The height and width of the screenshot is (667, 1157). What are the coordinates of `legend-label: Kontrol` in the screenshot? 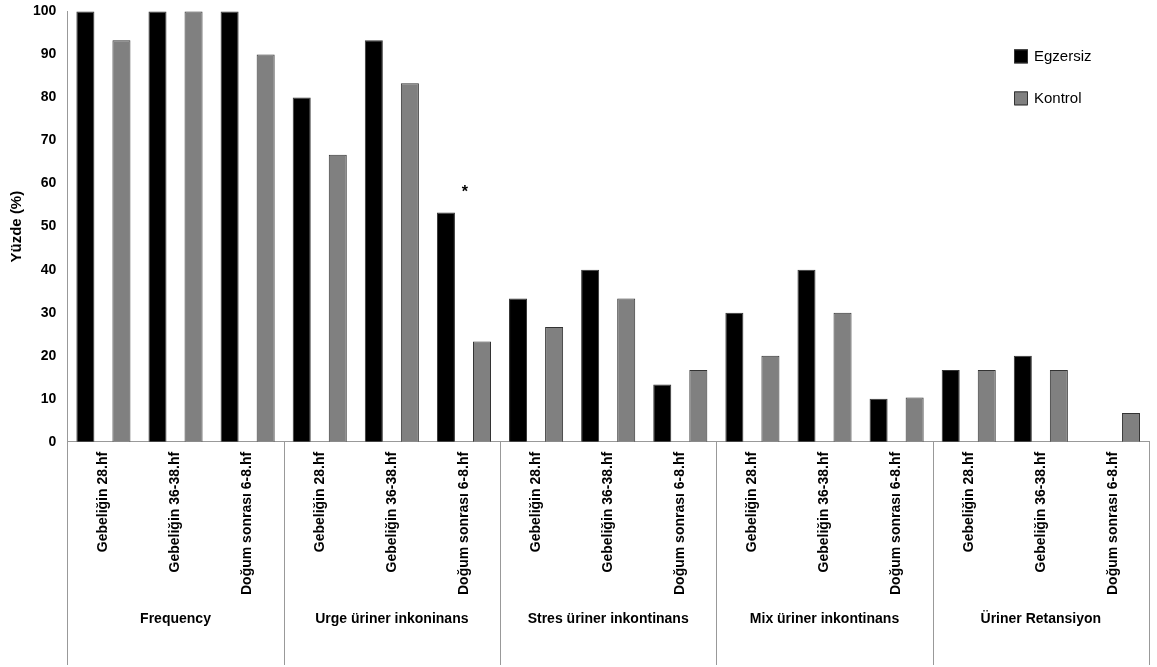 It's located at (1058, 97).